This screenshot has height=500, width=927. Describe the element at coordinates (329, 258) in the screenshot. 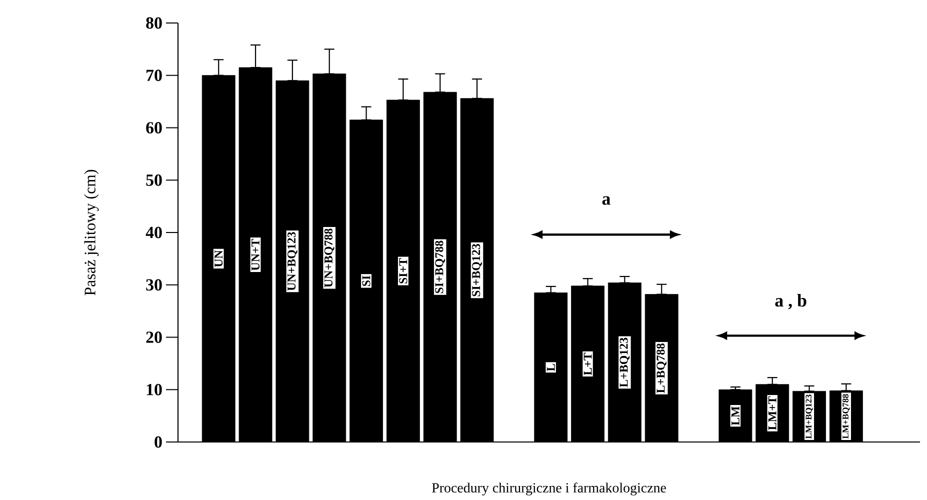

I see `x-tick-label: UN+BQ788` at that location.